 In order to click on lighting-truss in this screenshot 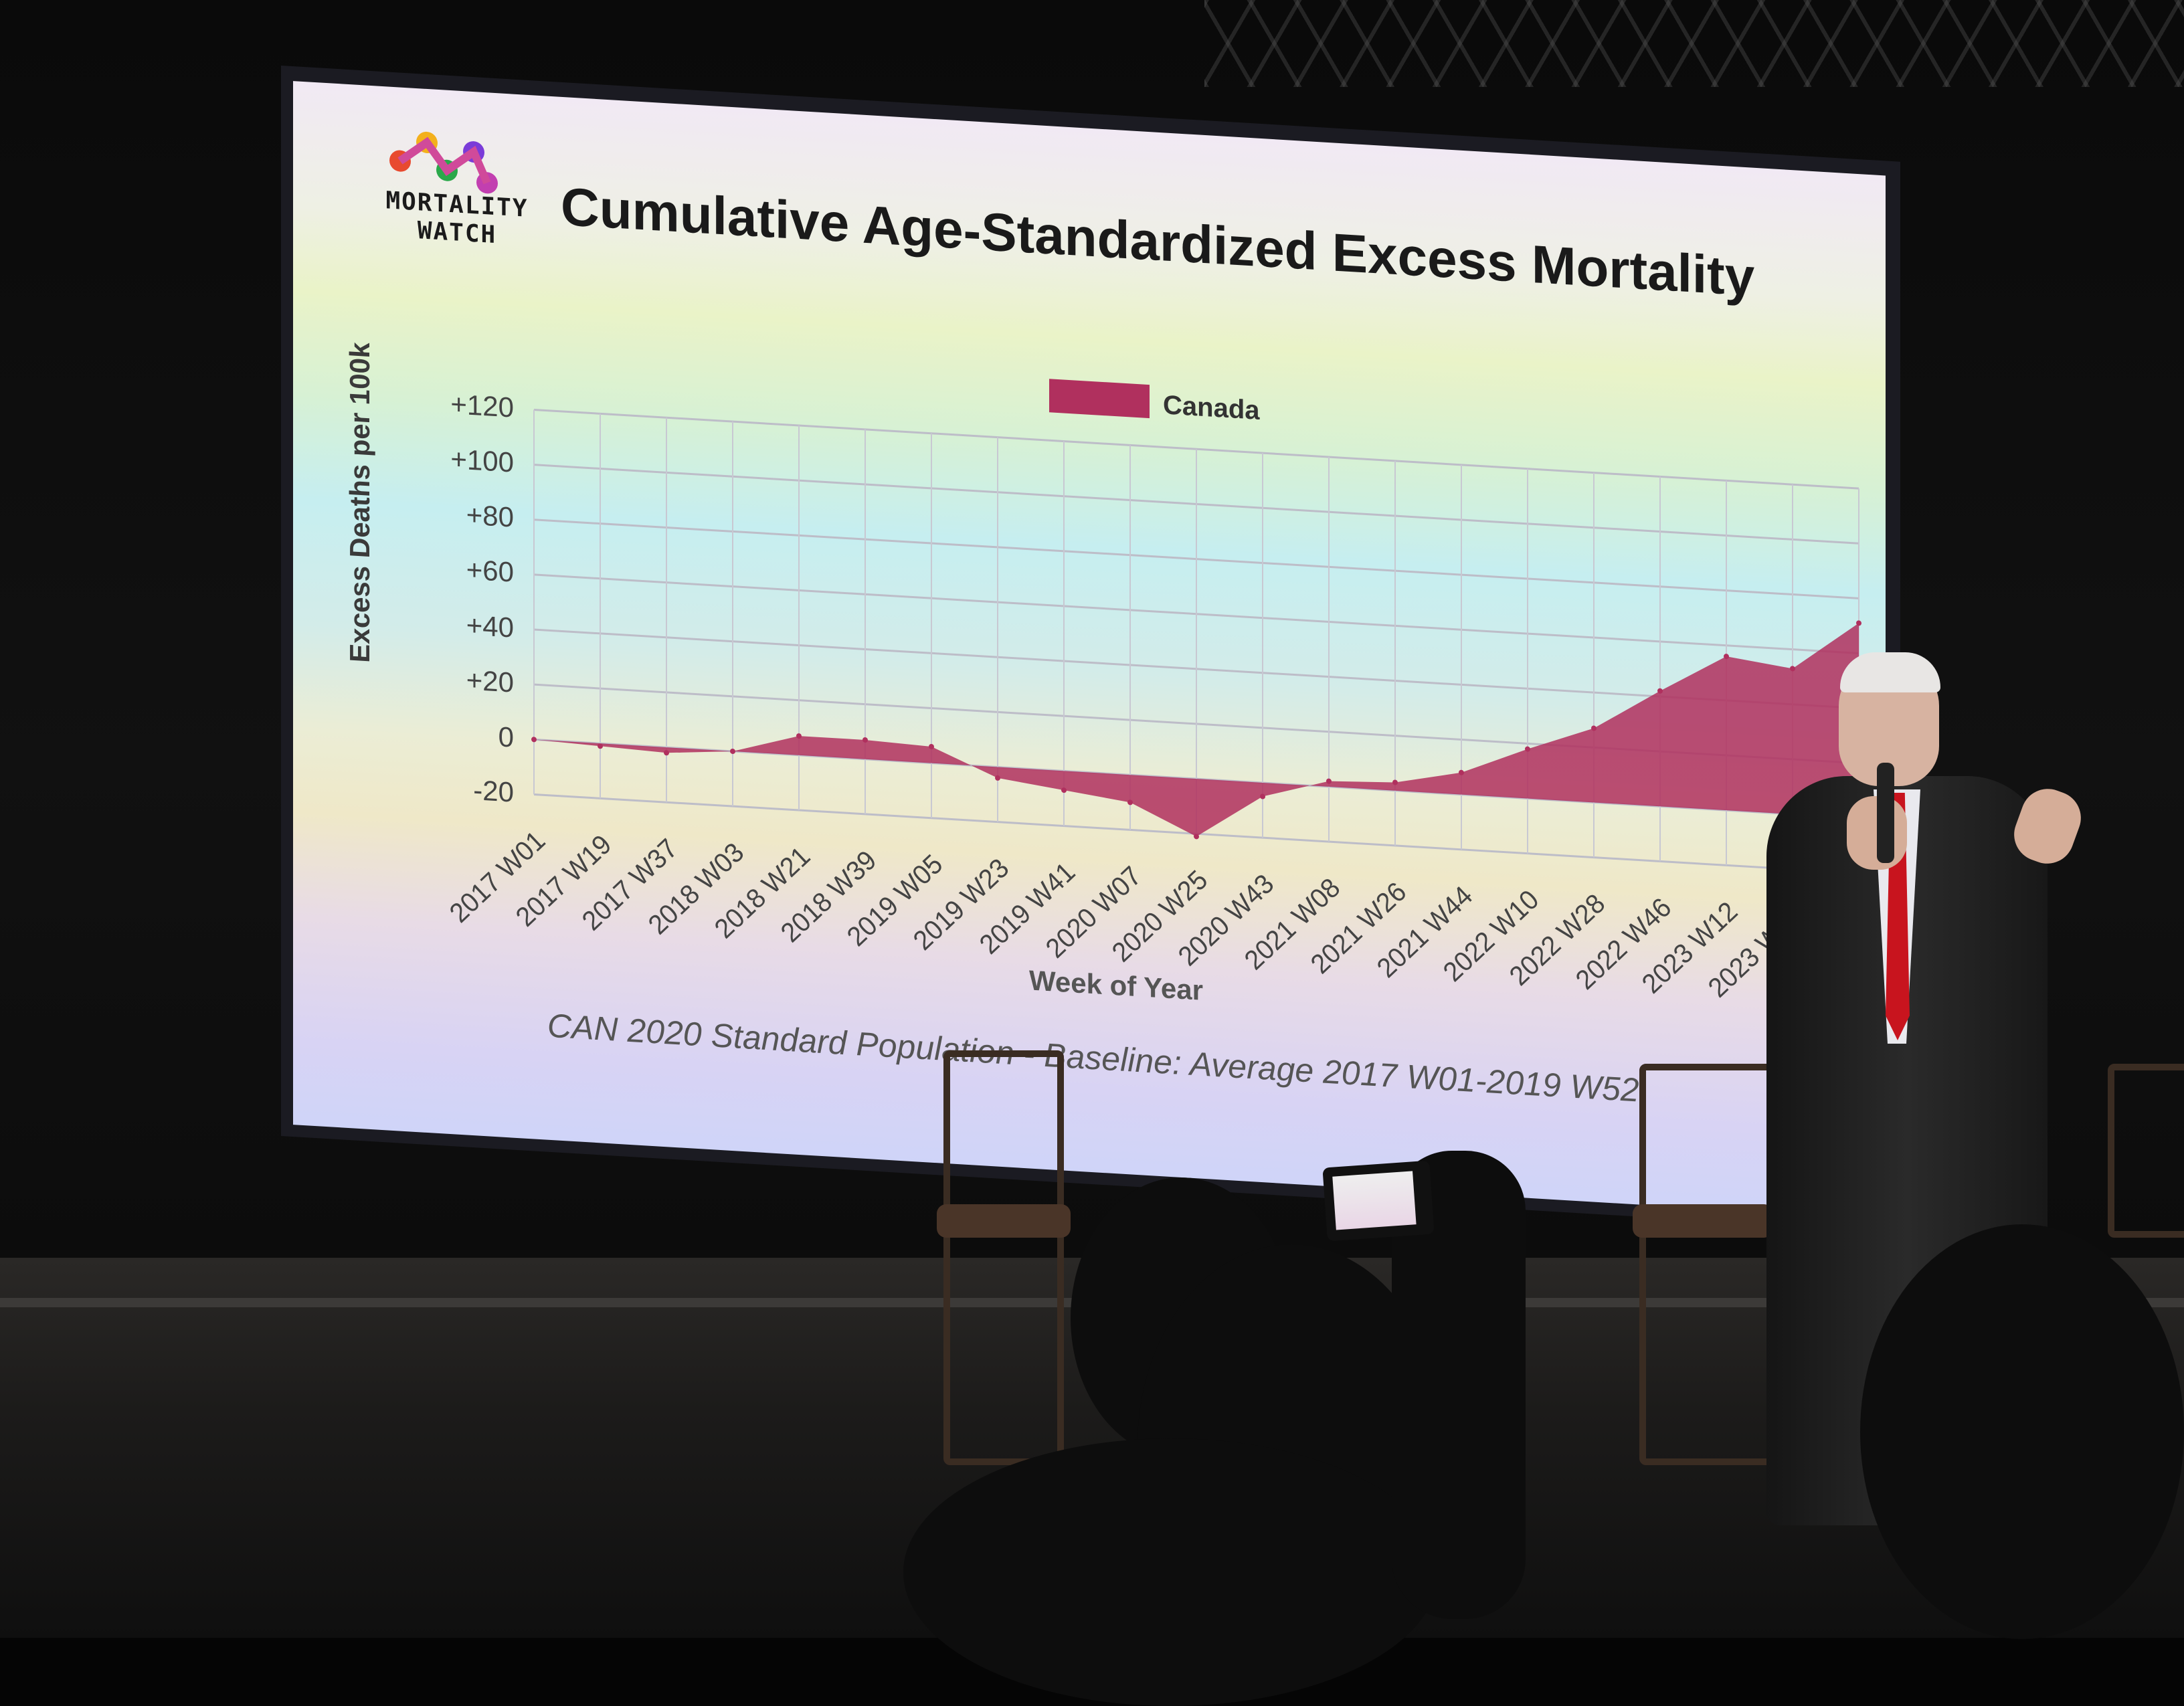, I will do `click(1694, 43)`.